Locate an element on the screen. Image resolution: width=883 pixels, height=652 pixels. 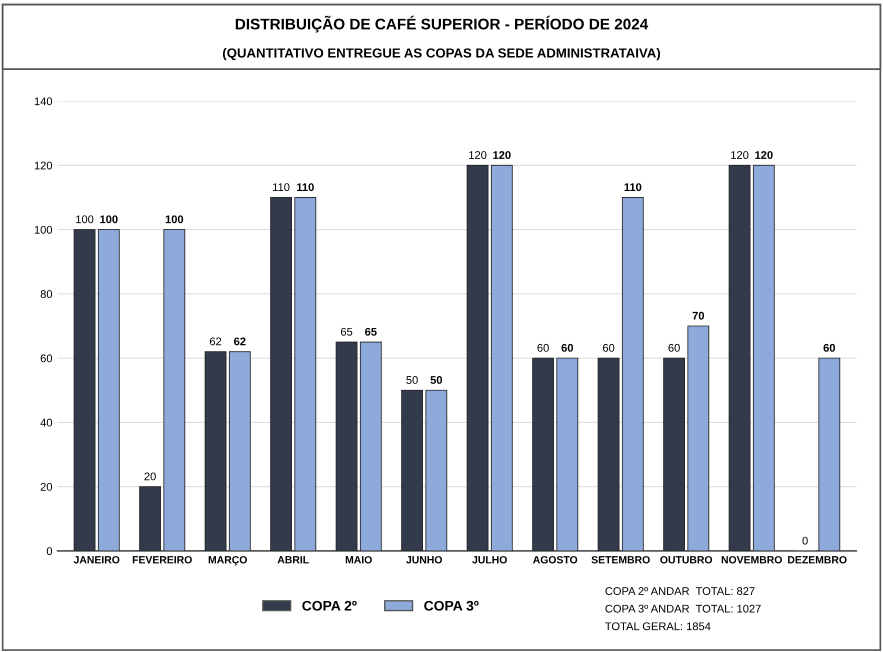
x-tick-label: SETEMBRO is located at coordinates (620, 560).